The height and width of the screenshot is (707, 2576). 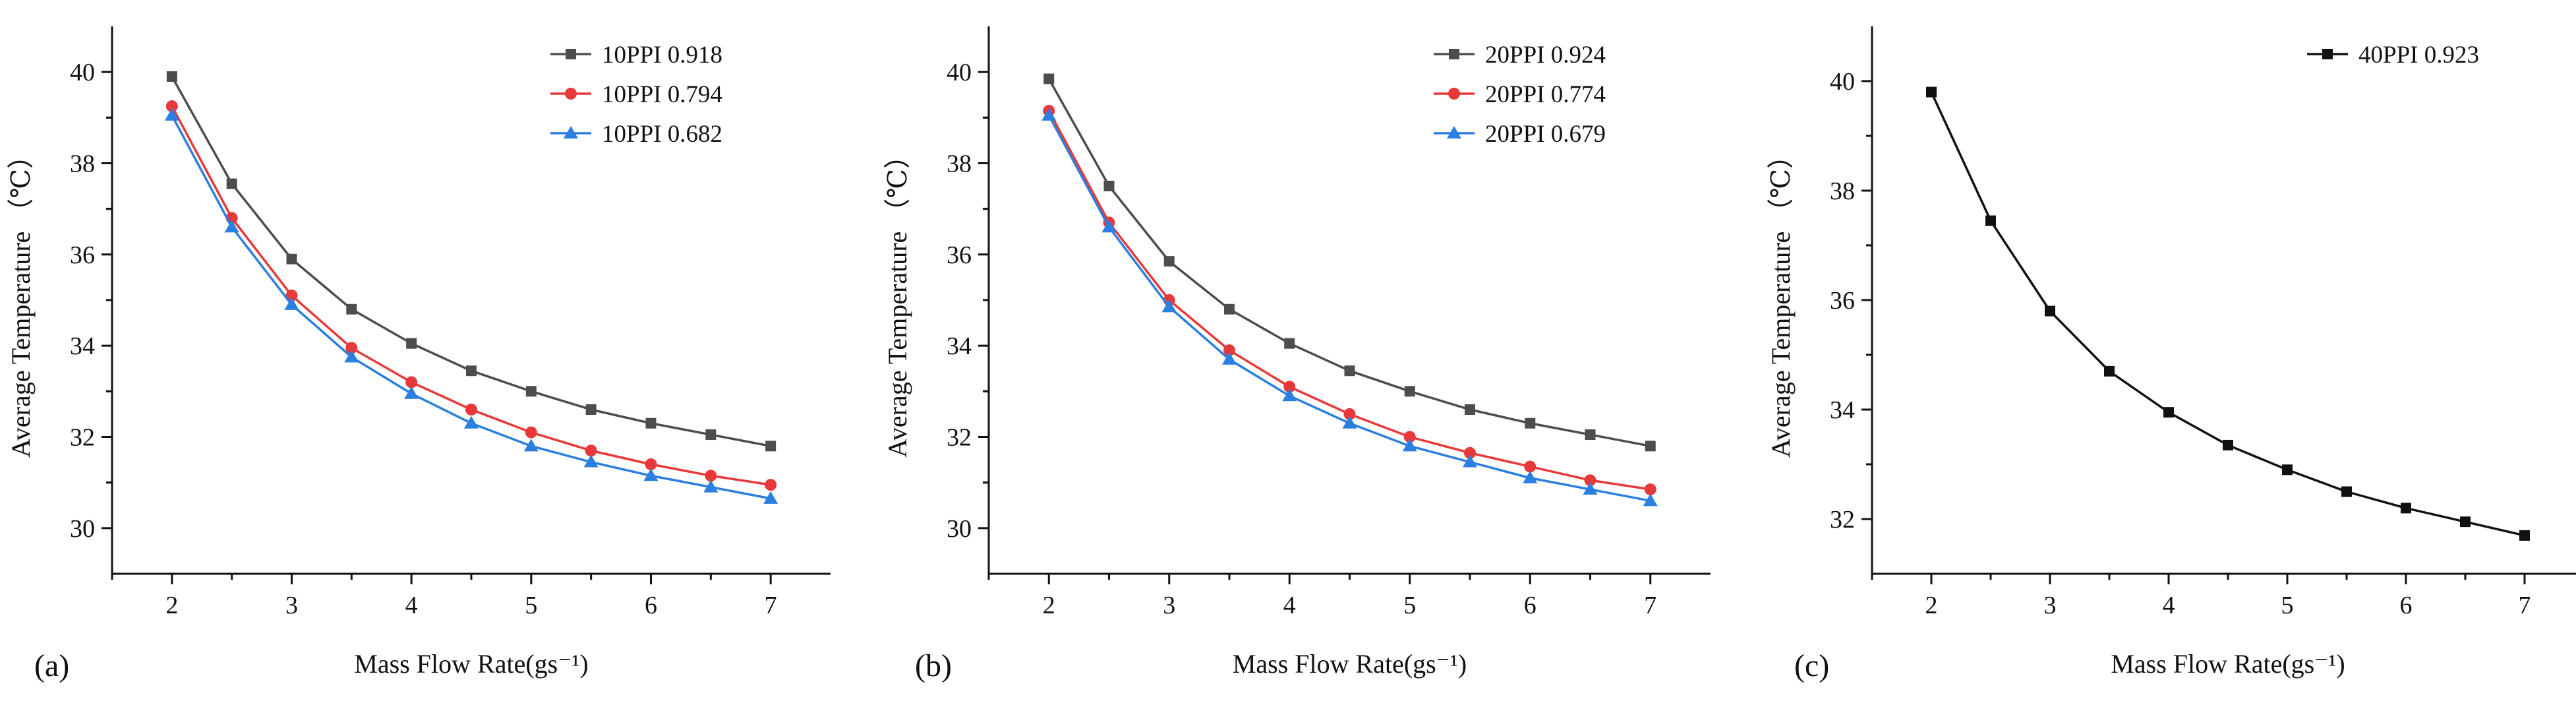 What do you see at coordinates (1546, 94) in the screenshot?
I see `legend-label: 20PPI 0.774` at bounding box center [1546, 94].